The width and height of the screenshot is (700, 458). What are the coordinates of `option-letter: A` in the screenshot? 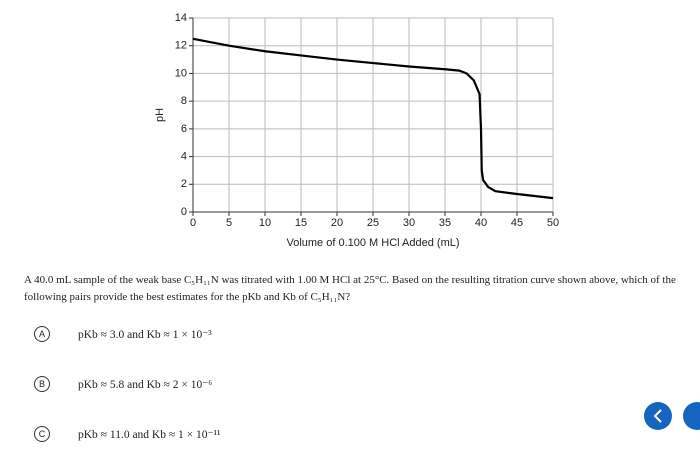 It's located at (42, 334).